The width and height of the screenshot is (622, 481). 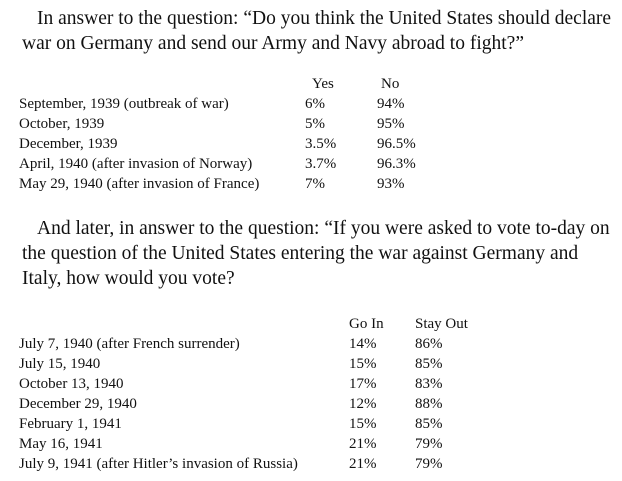 I want to click on table-row: October, 1939 5% 95%, so click(x=230, y=124).